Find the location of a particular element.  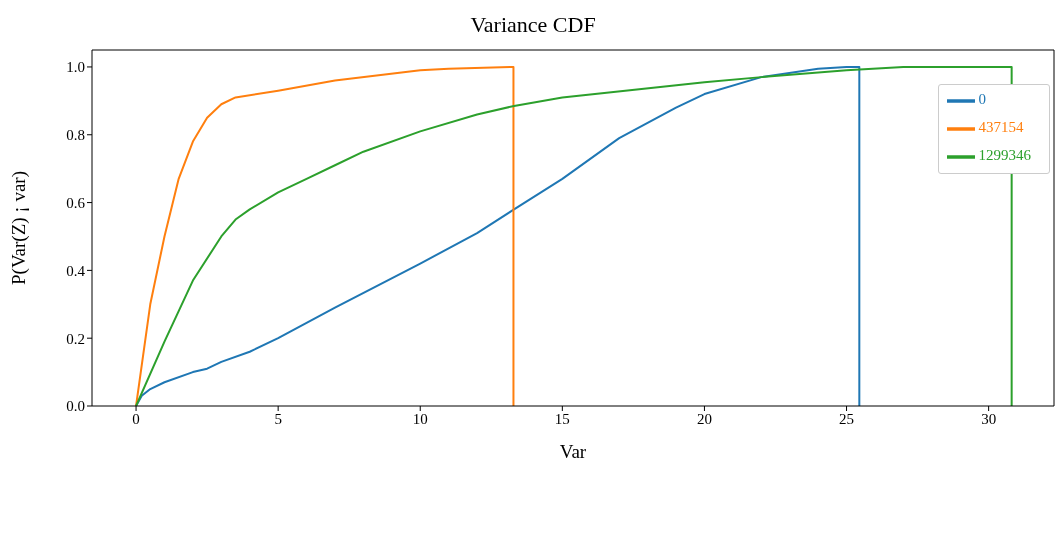

x-tick-label: 20 is located at coordinates (704, 418).